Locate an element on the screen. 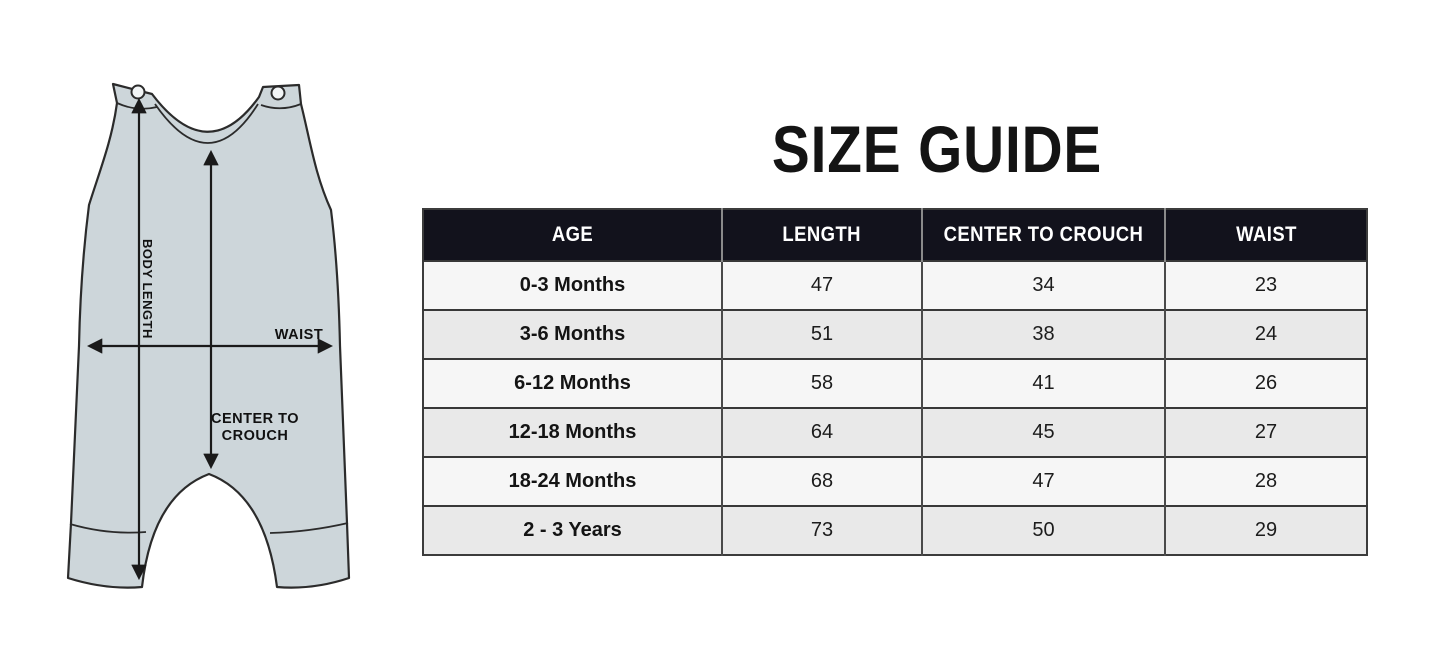 The height and width of the screenshot is (650, 1445). waist-cell: 26 is located at coordinates (1265, 383).